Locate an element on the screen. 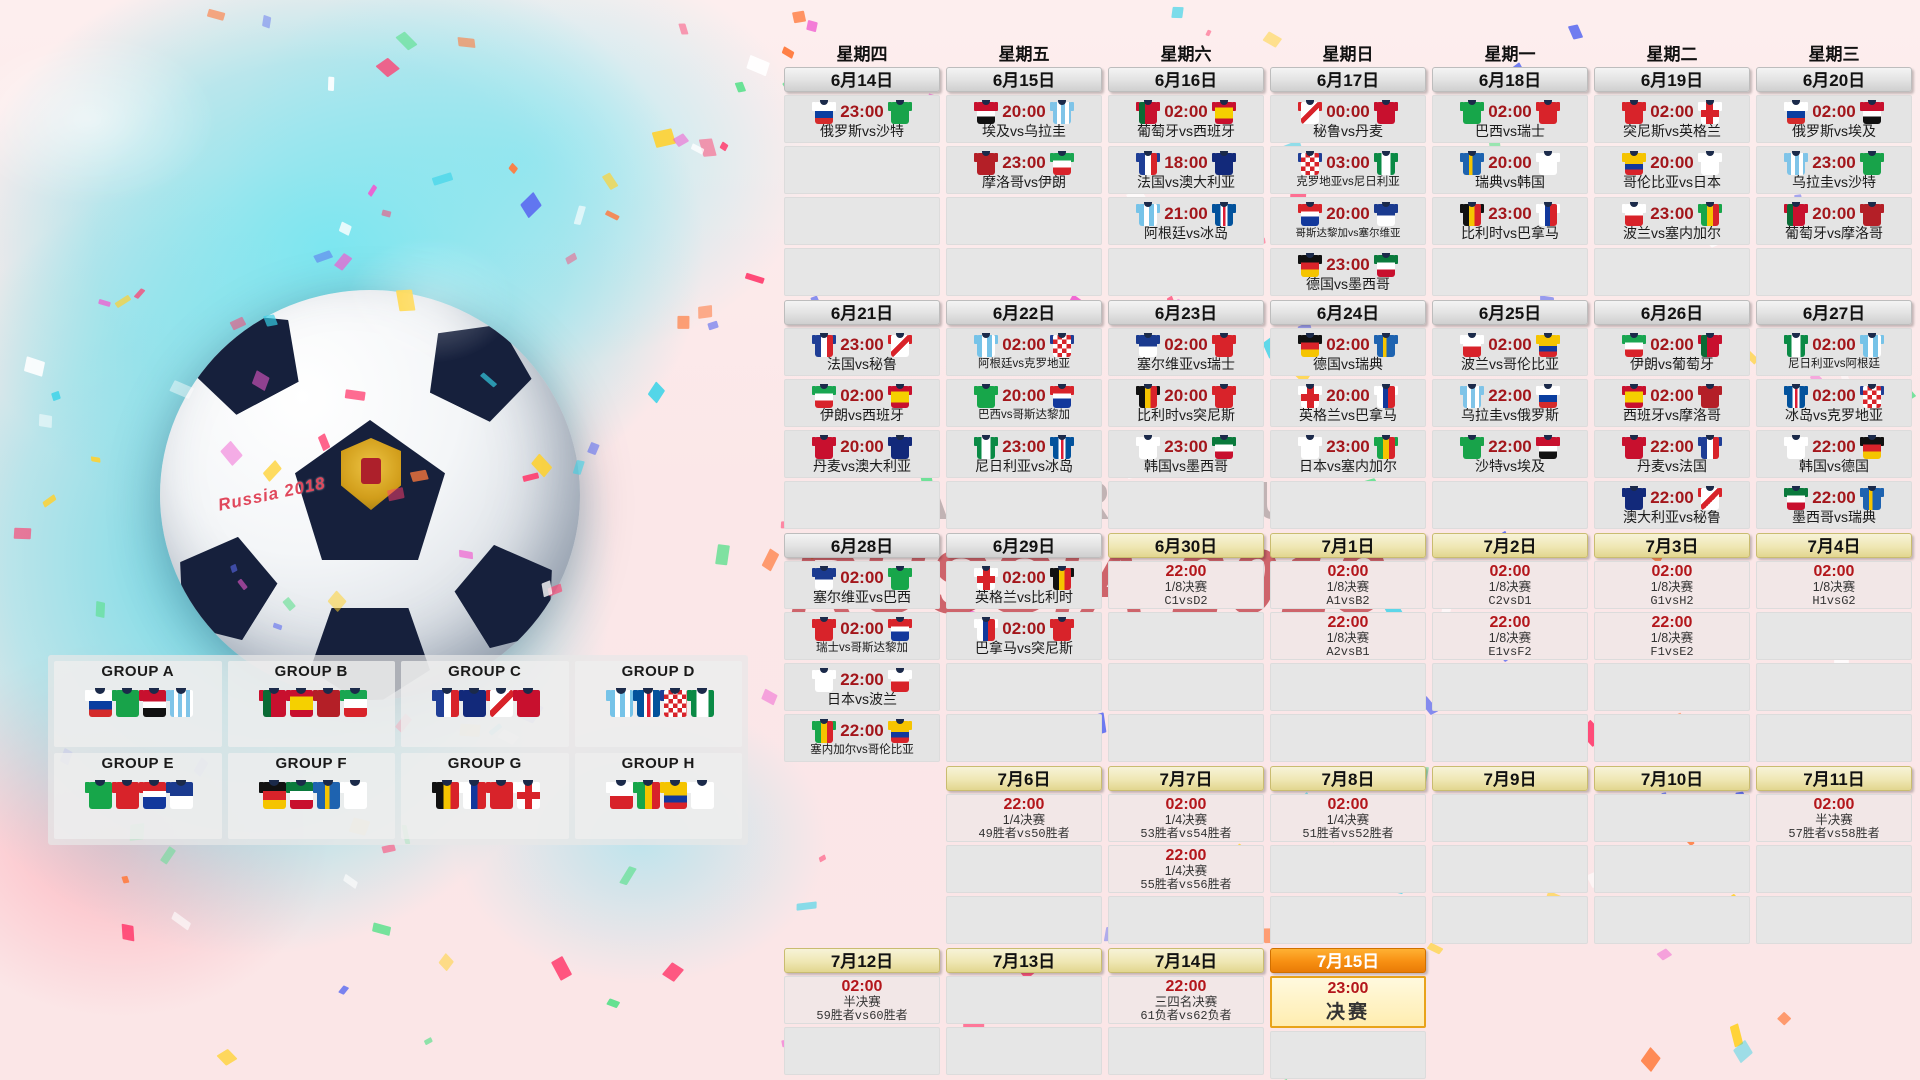 The image size is (1920, 1080). date-header-6月30日: 6月30日 is located at coordinates (1186, 545).